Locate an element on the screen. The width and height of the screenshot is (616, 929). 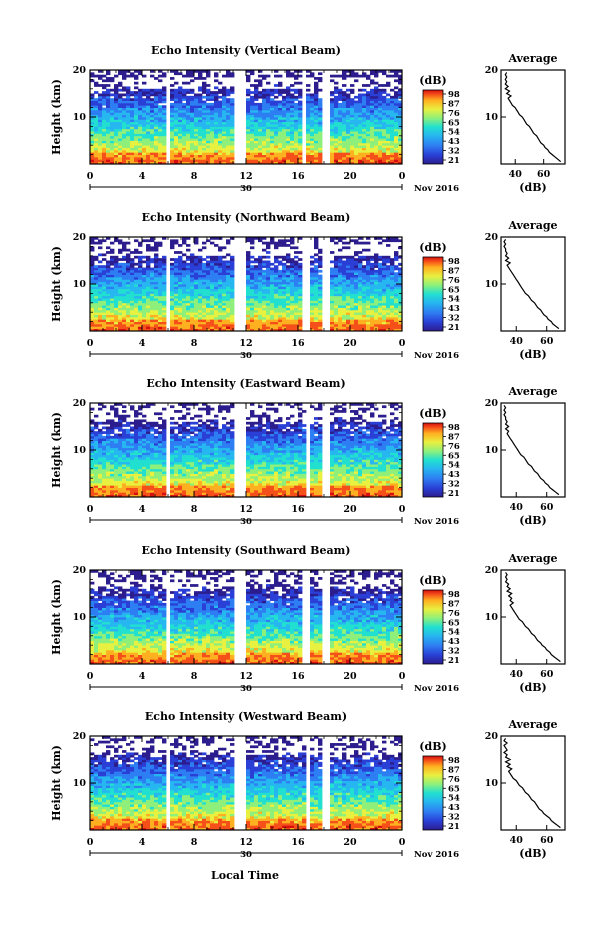
x-tick-label: 12 is located at coordinates (245, 343).